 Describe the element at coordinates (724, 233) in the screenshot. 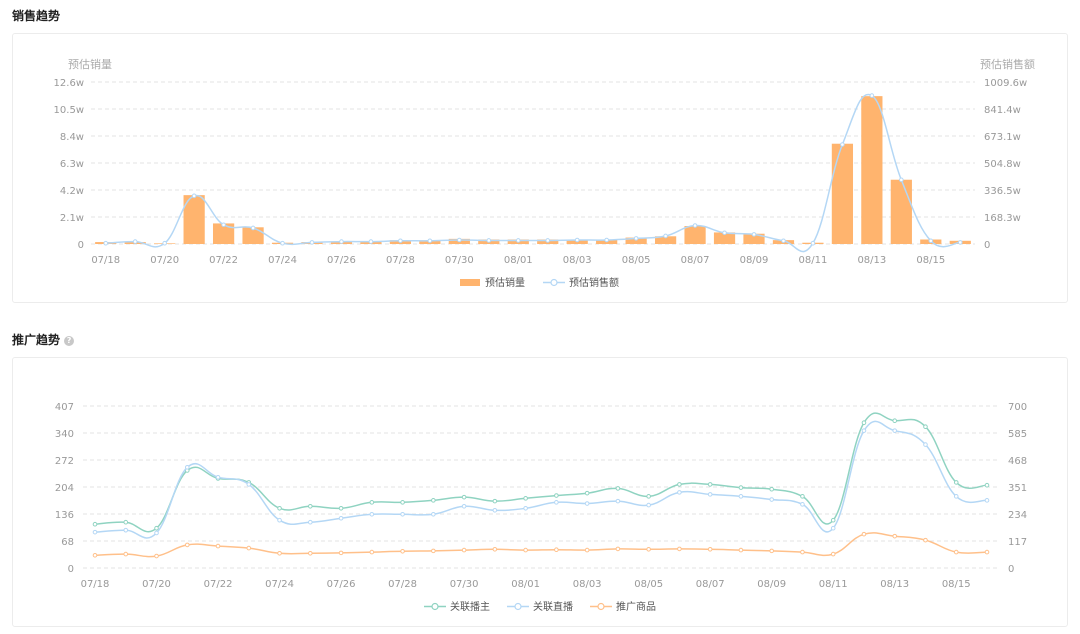

I see `sales-amount-point-08/08` at that location.